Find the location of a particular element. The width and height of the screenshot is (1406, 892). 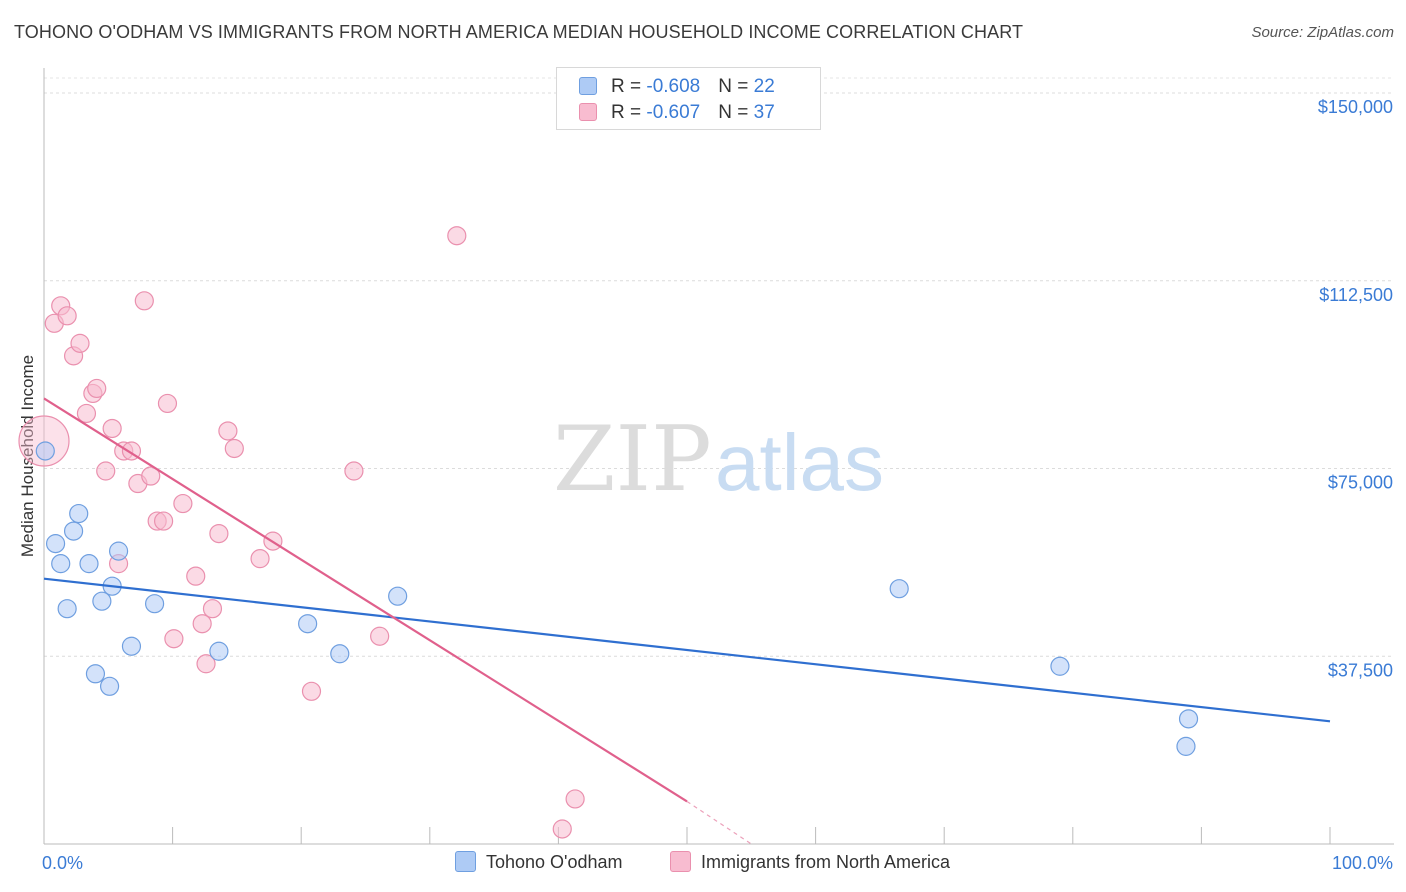

x-tick-label: 0.0% is located at coordinates (62, 863).